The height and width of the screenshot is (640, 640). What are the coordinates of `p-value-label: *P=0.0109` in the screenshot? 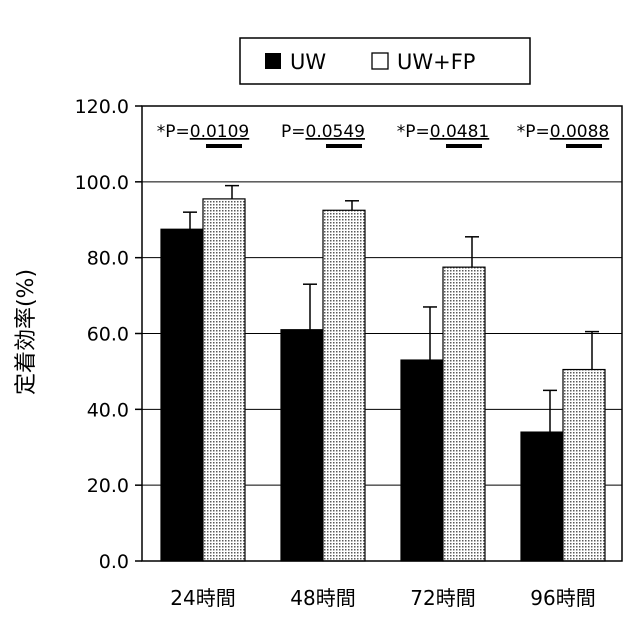 It's located at (203, 132).